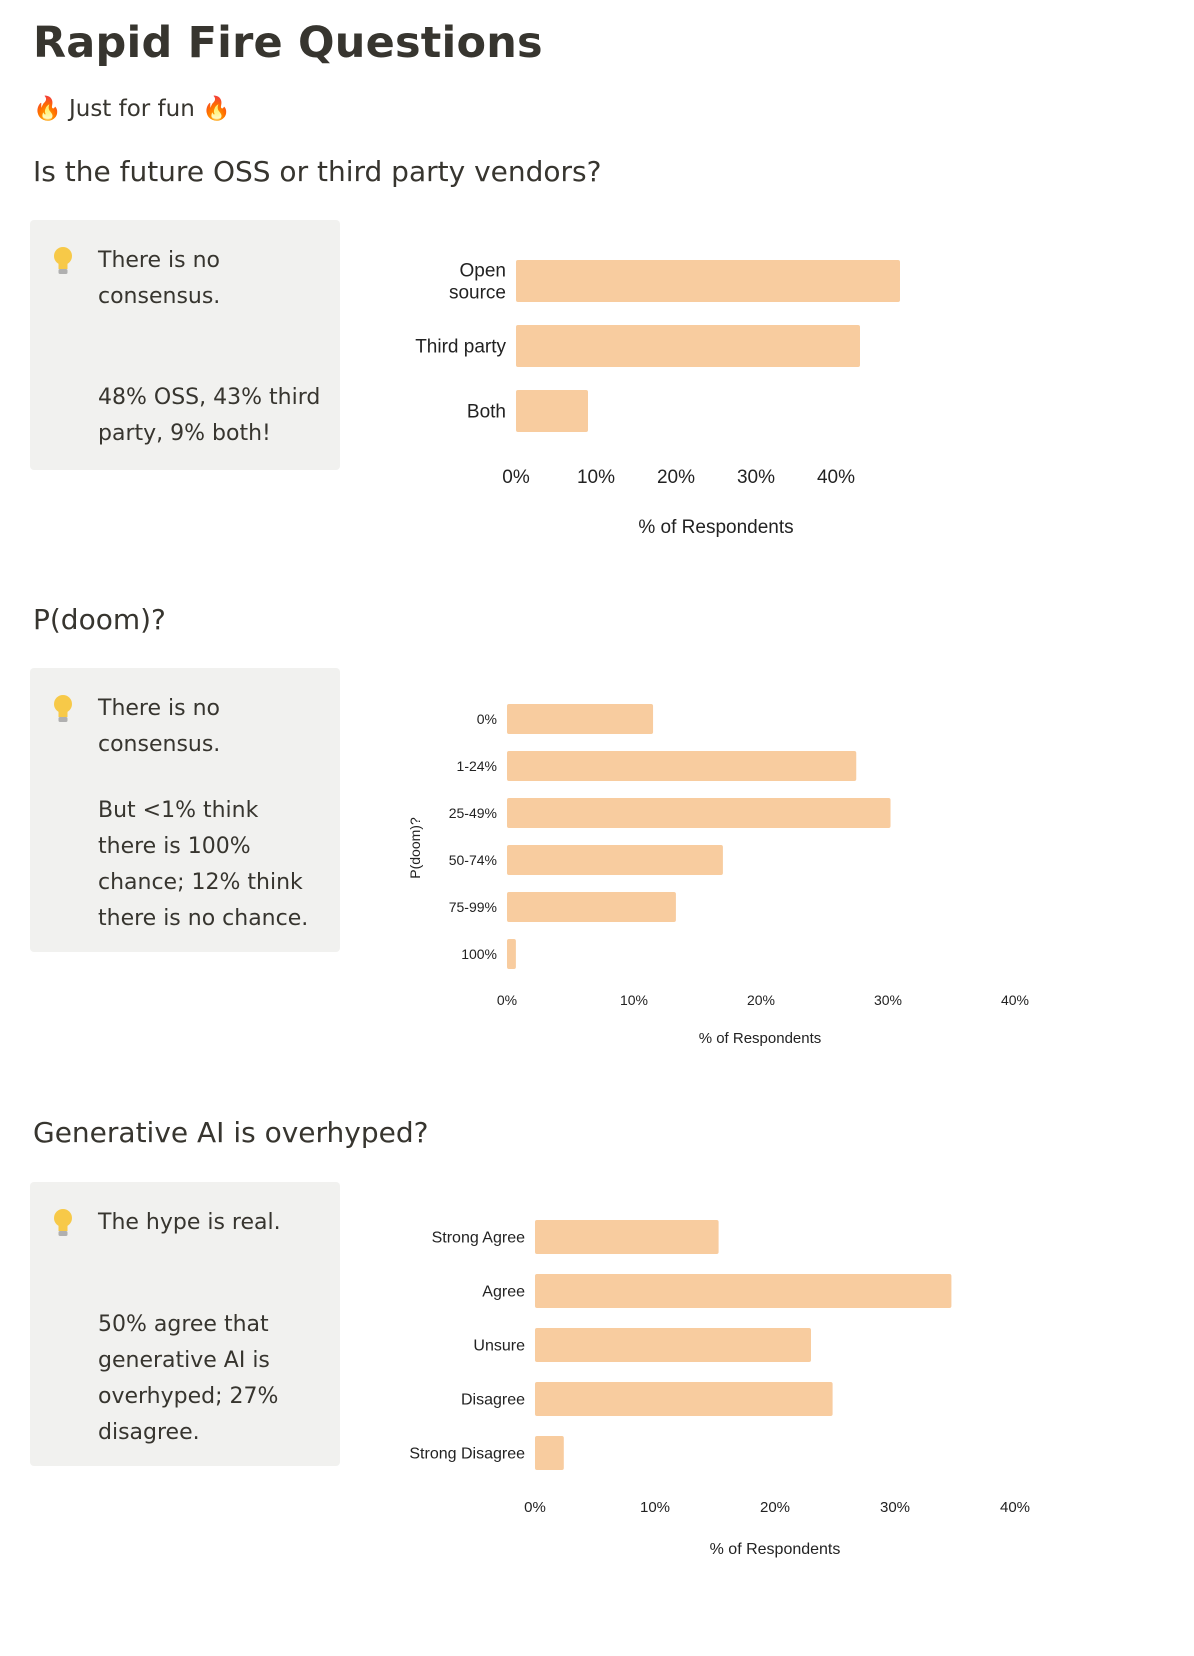 This screenshot has width=1194, height=1656. I want to click on category-label: 1-24%, so click(477, 766).